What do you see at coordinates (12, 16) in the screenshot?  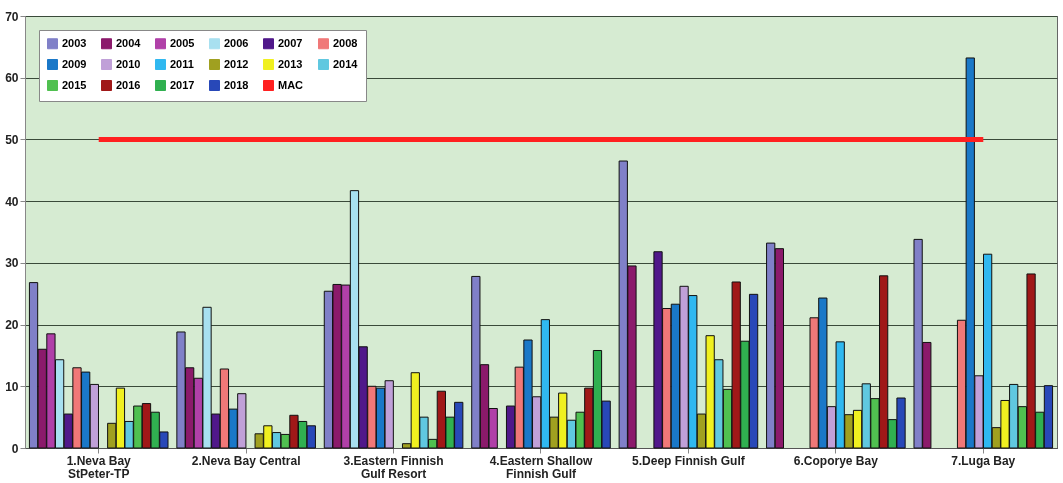 I see `y-tick-label: 70` at bounding box center [12, 16].